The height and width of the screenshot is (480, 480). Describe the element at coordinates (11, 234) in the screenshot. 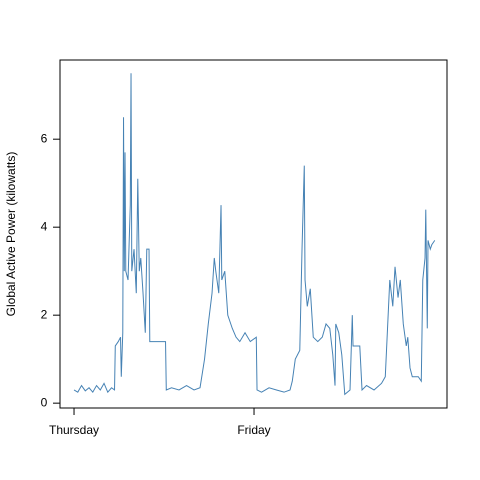

I see `y-axis-label: Global Active Power (kilowatts)` at that location.